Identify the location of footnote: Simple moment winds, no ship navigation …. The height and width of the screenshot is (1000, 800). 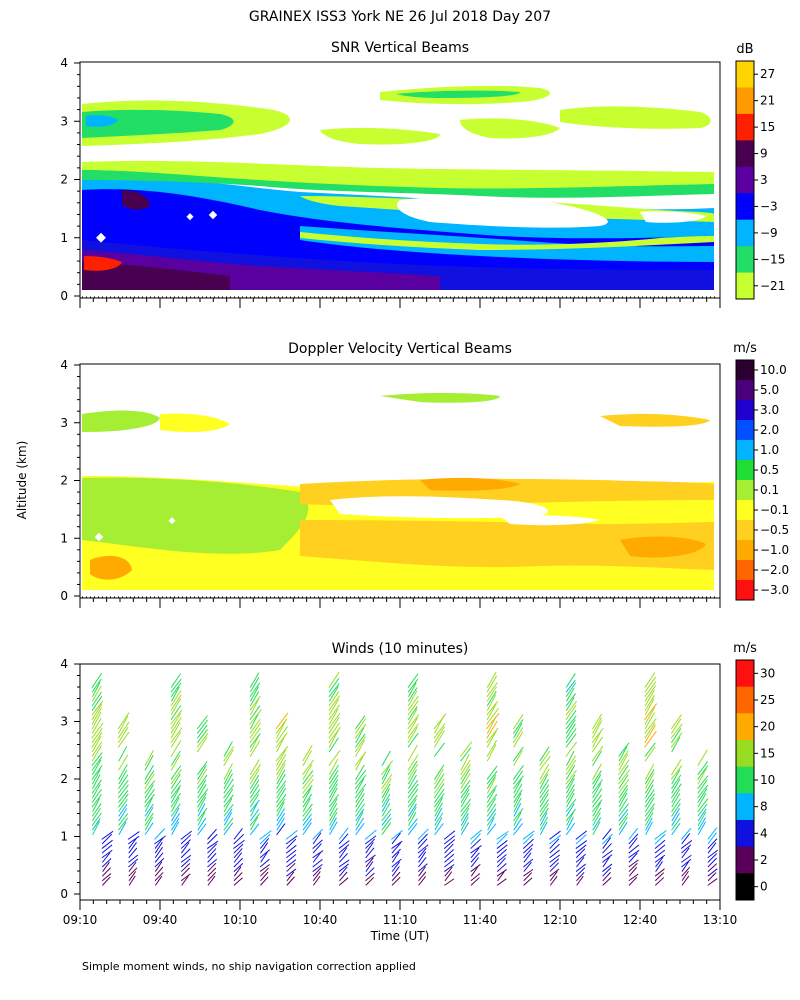
(249, 966).